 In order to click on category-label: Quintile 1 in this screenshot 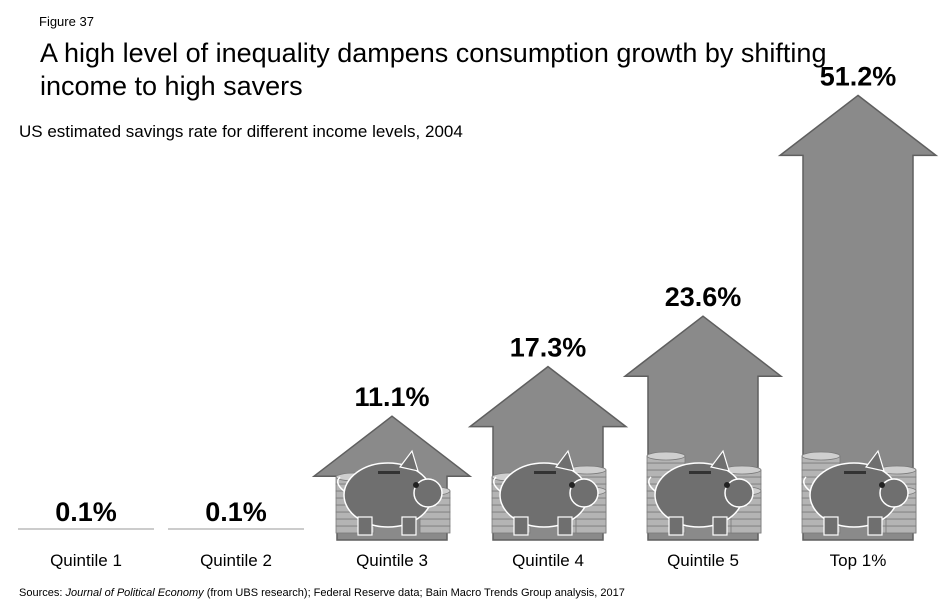, I will do `click(86, 560)`.